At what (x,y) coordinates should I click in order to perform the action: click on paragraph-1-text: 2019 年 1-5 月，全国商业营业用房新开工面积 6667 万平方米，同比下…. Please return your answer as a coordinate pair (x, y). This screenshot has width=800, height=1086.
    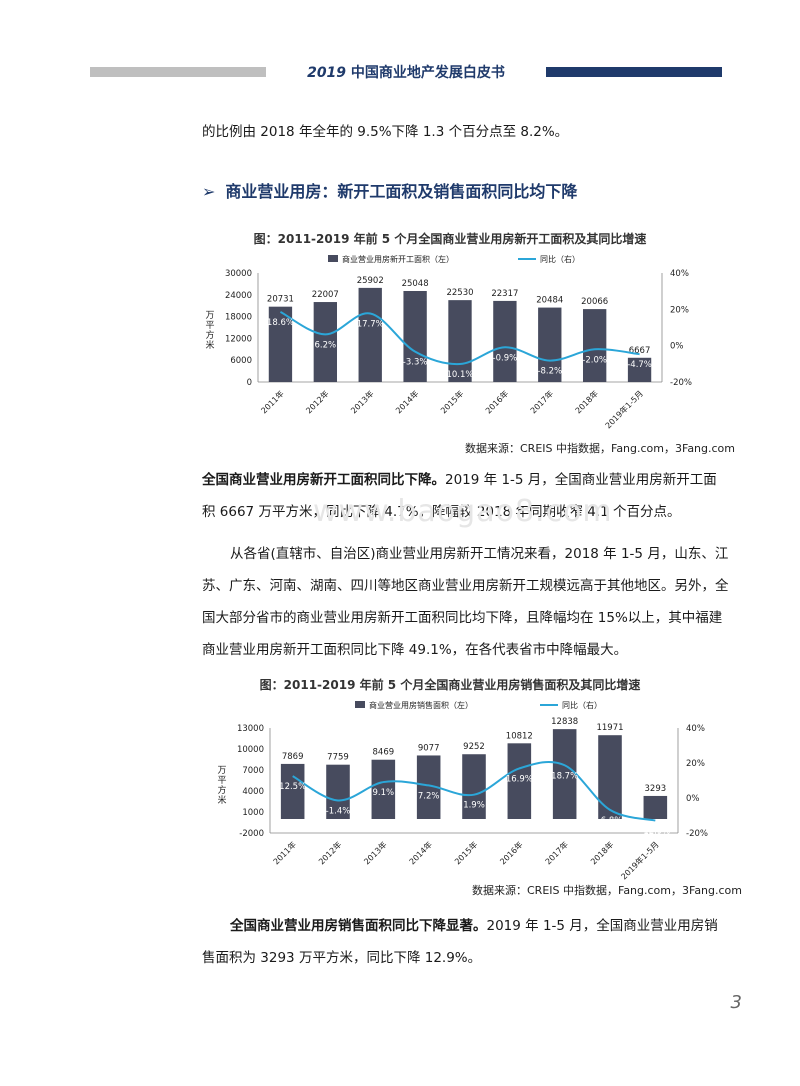
    Looking at the image, I should click on (459, 496).